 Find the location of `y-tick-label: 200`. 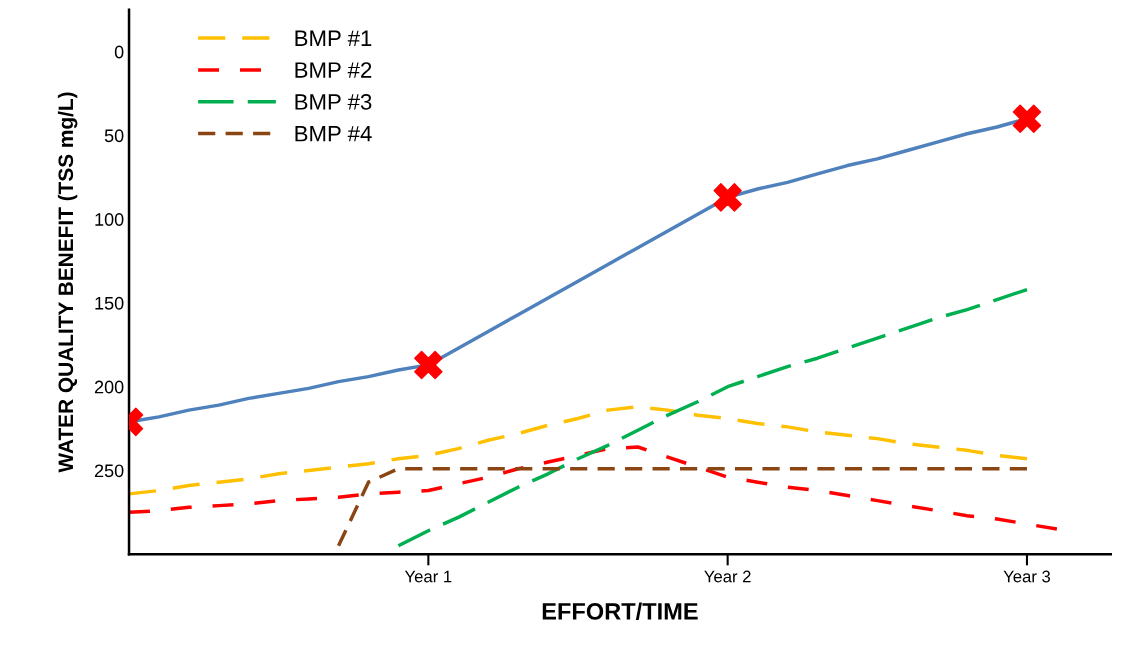

y-tick-label: 200 is located at coordinates (109, 387).